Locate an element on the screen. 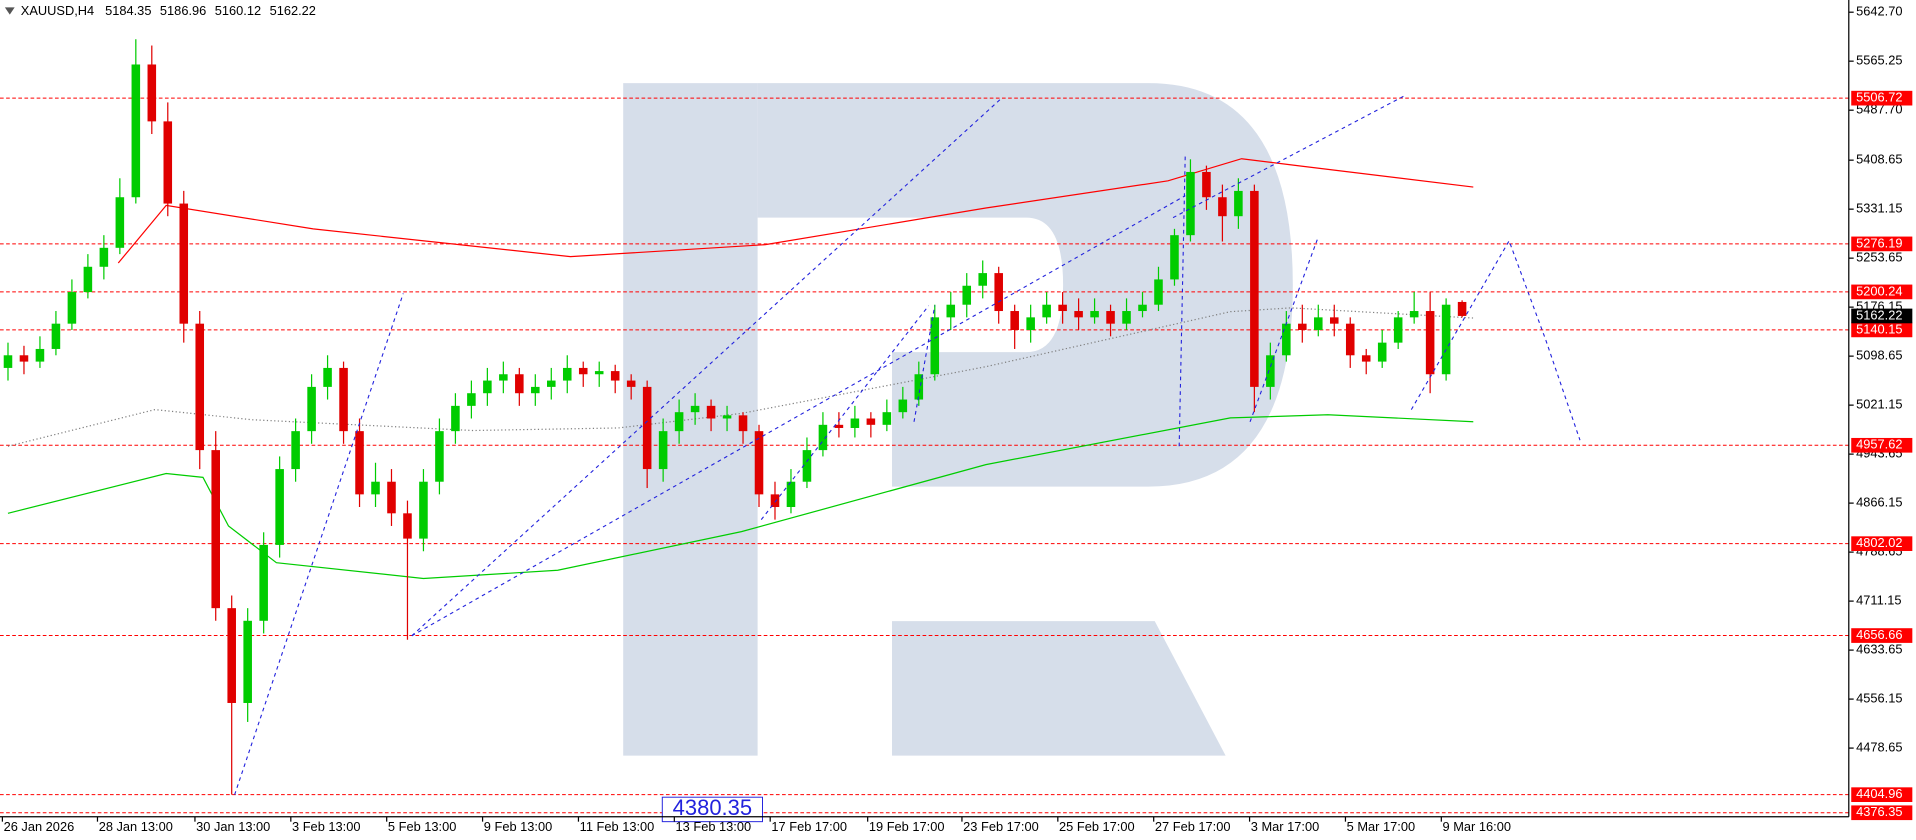 Image resolution: width=1916 pixels, height=840 pixels. y-tick-label: 5098.65 is located at coordinates (1879, 355).